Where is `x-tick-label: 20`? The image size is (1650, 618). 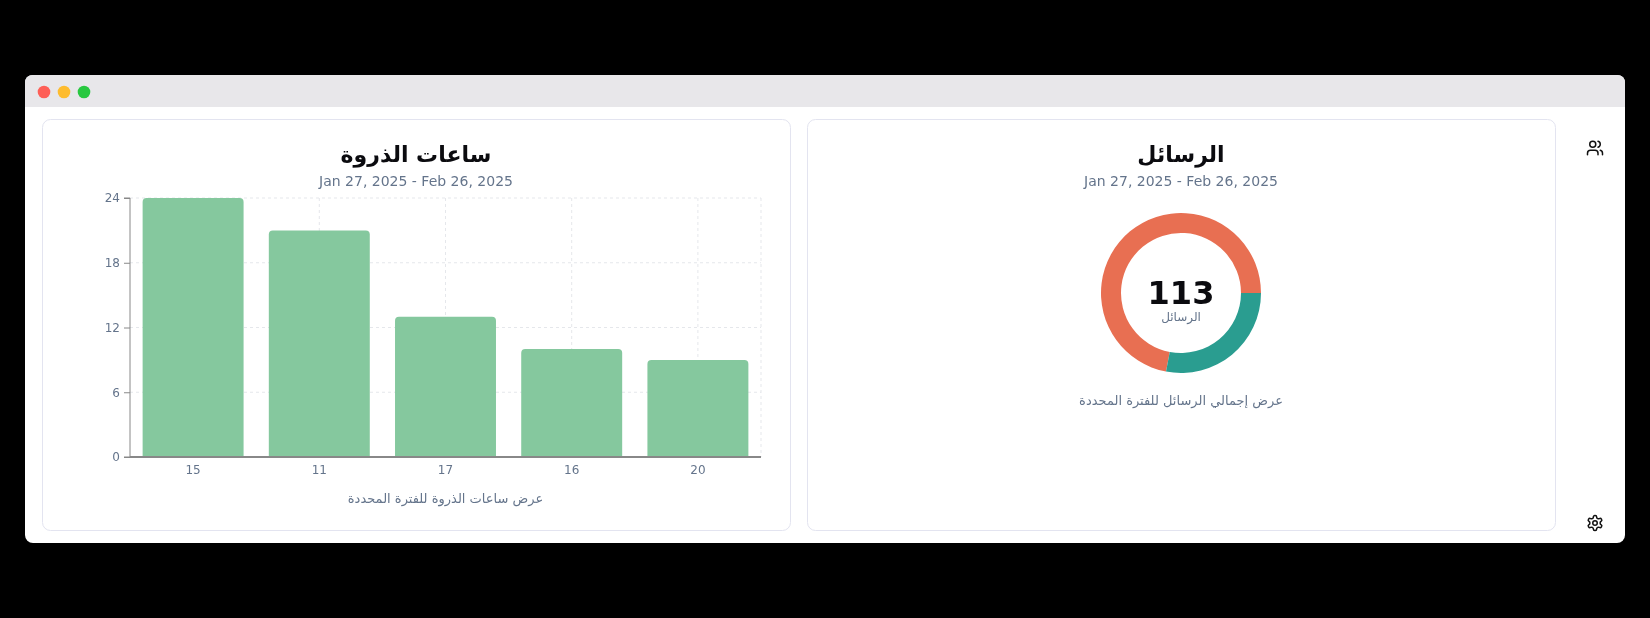 x-tick-label: 20 is located at coordinates (698, 469).